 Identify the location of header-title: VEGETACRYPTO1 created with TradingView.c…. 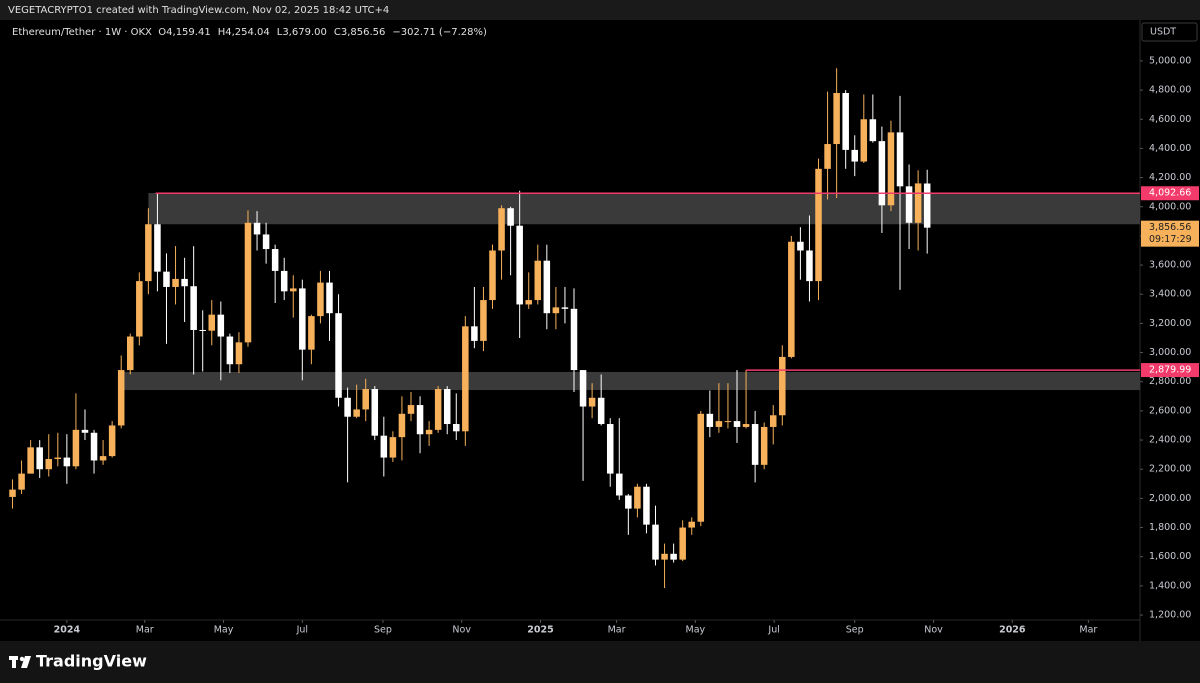
(198, 10).